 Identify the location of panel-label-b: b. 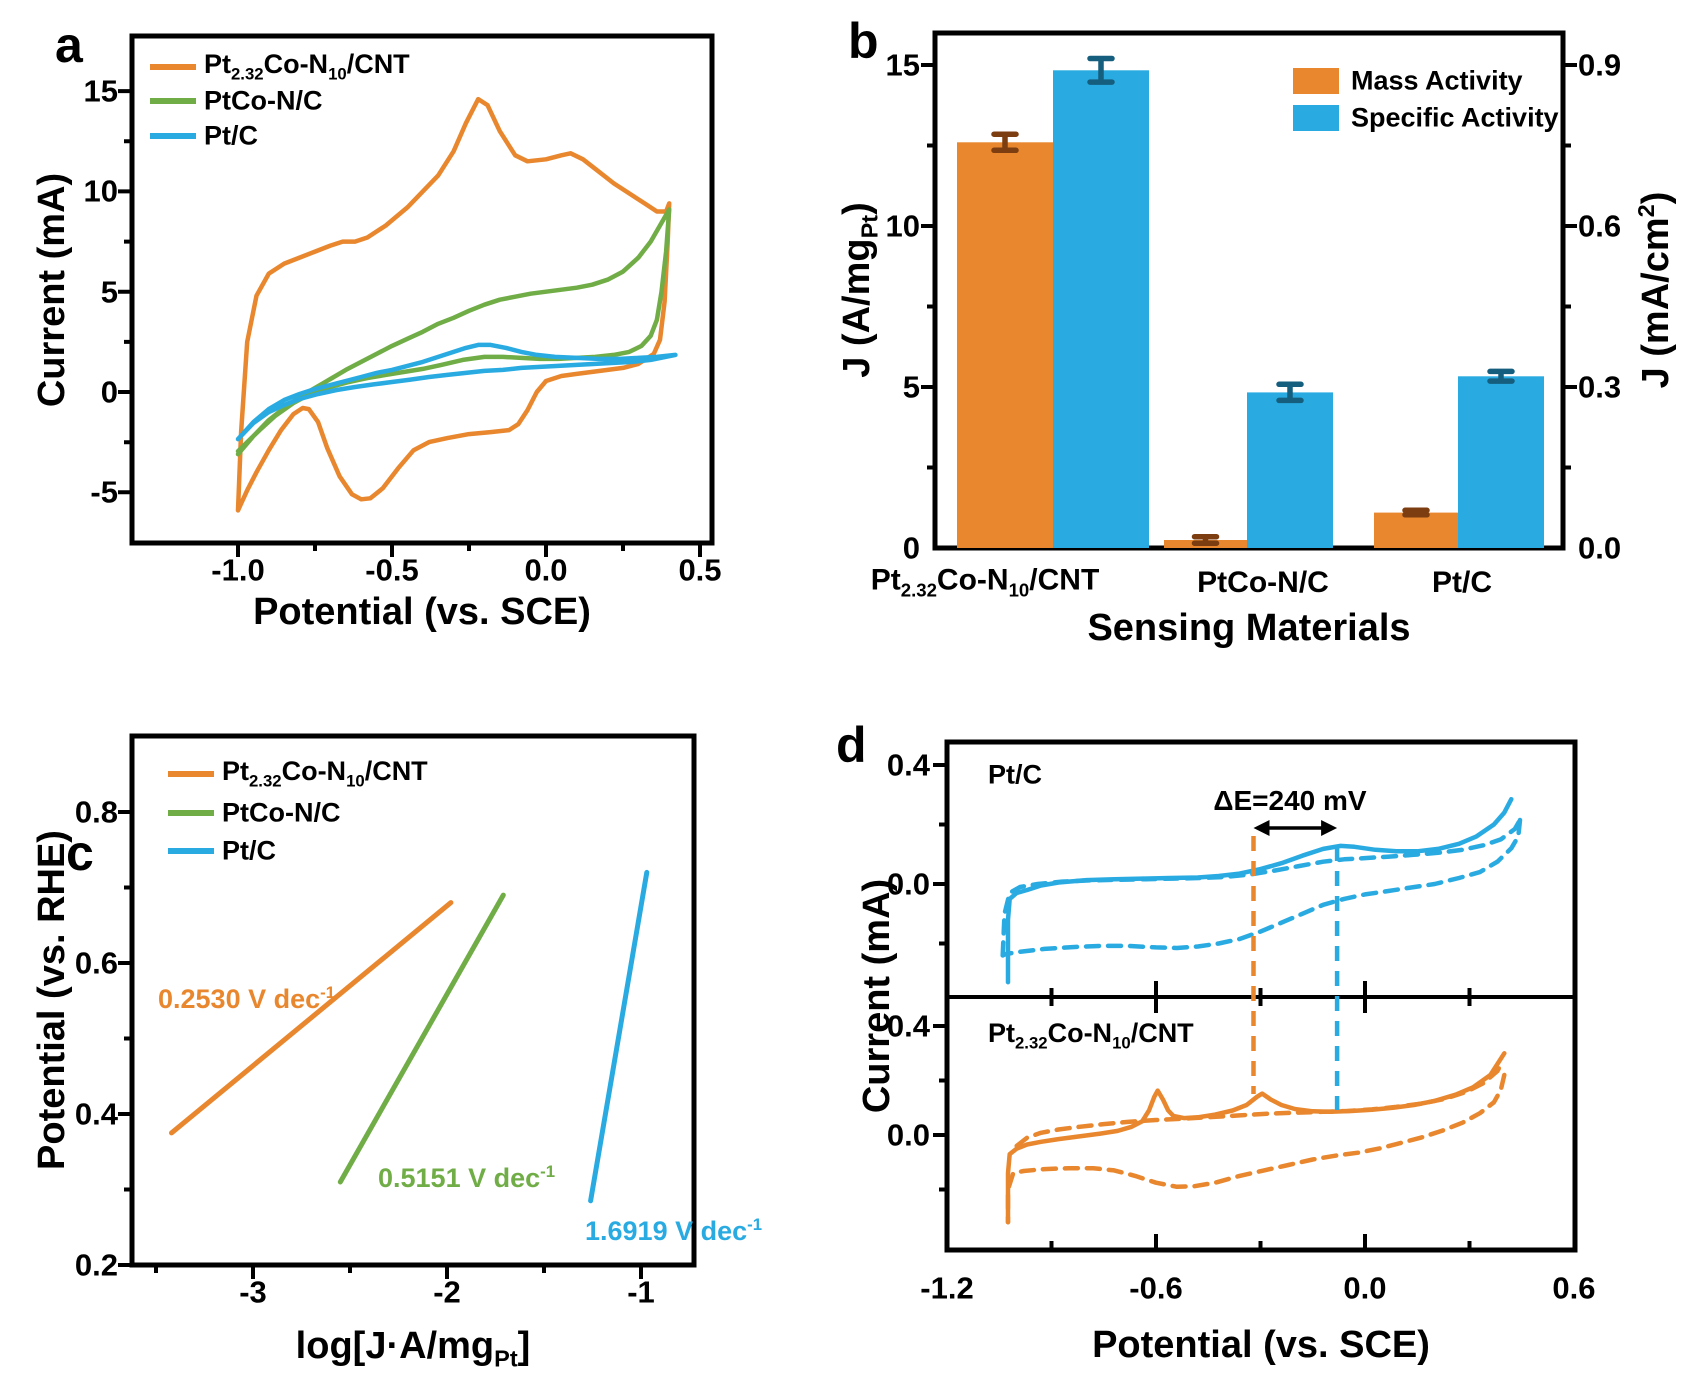
(863, 41).